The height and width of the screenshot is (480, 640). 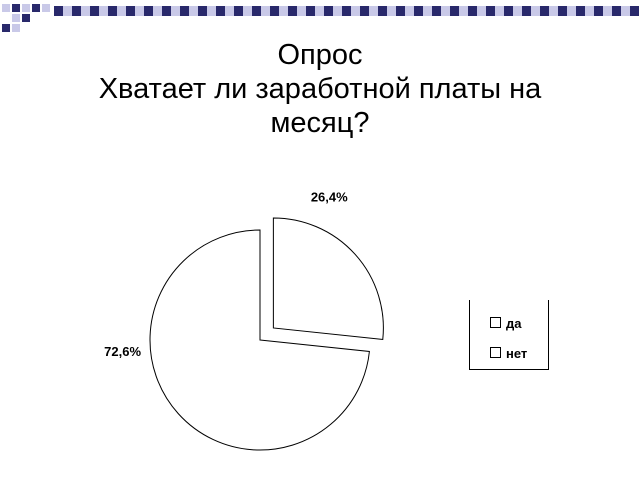 I want to click on legend-label-da: да, so click(x=514, y=323).